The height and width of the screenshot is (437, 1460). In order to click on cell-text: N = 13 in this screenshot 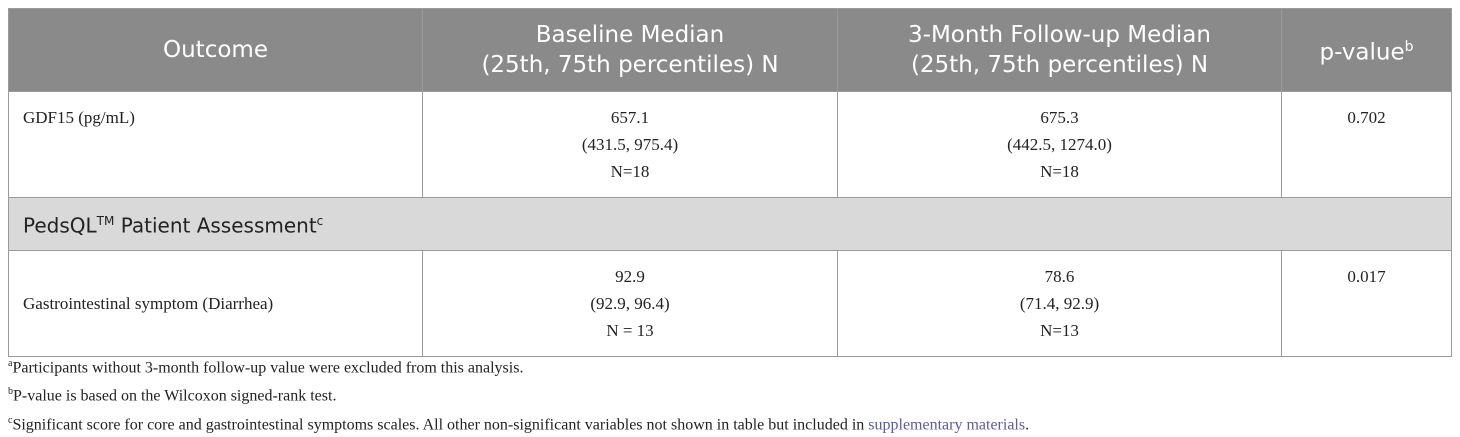, I will do `click(630, 330)`.